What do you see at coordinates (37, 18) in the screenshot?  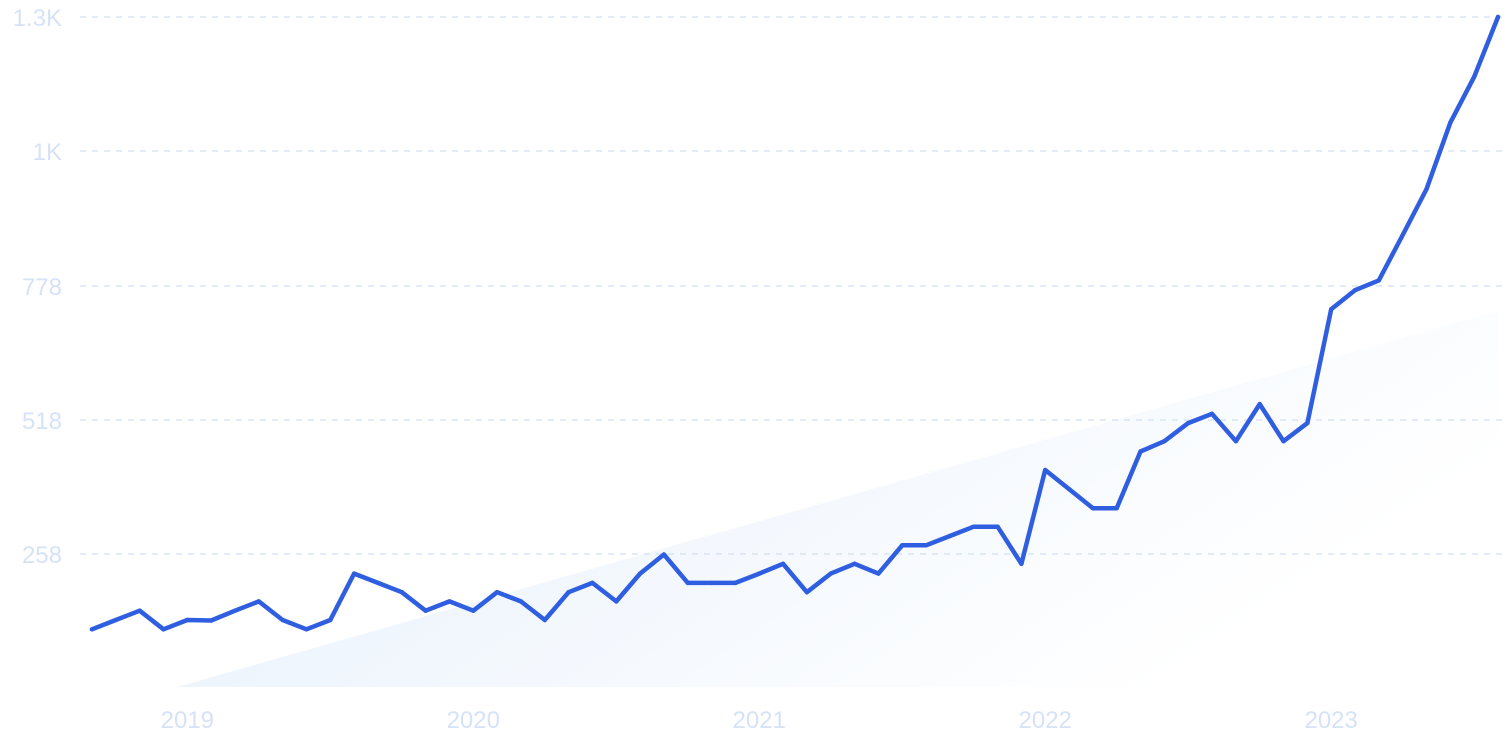 I see `y-tick-label: 1.3K` at bounding box center [37, 18].